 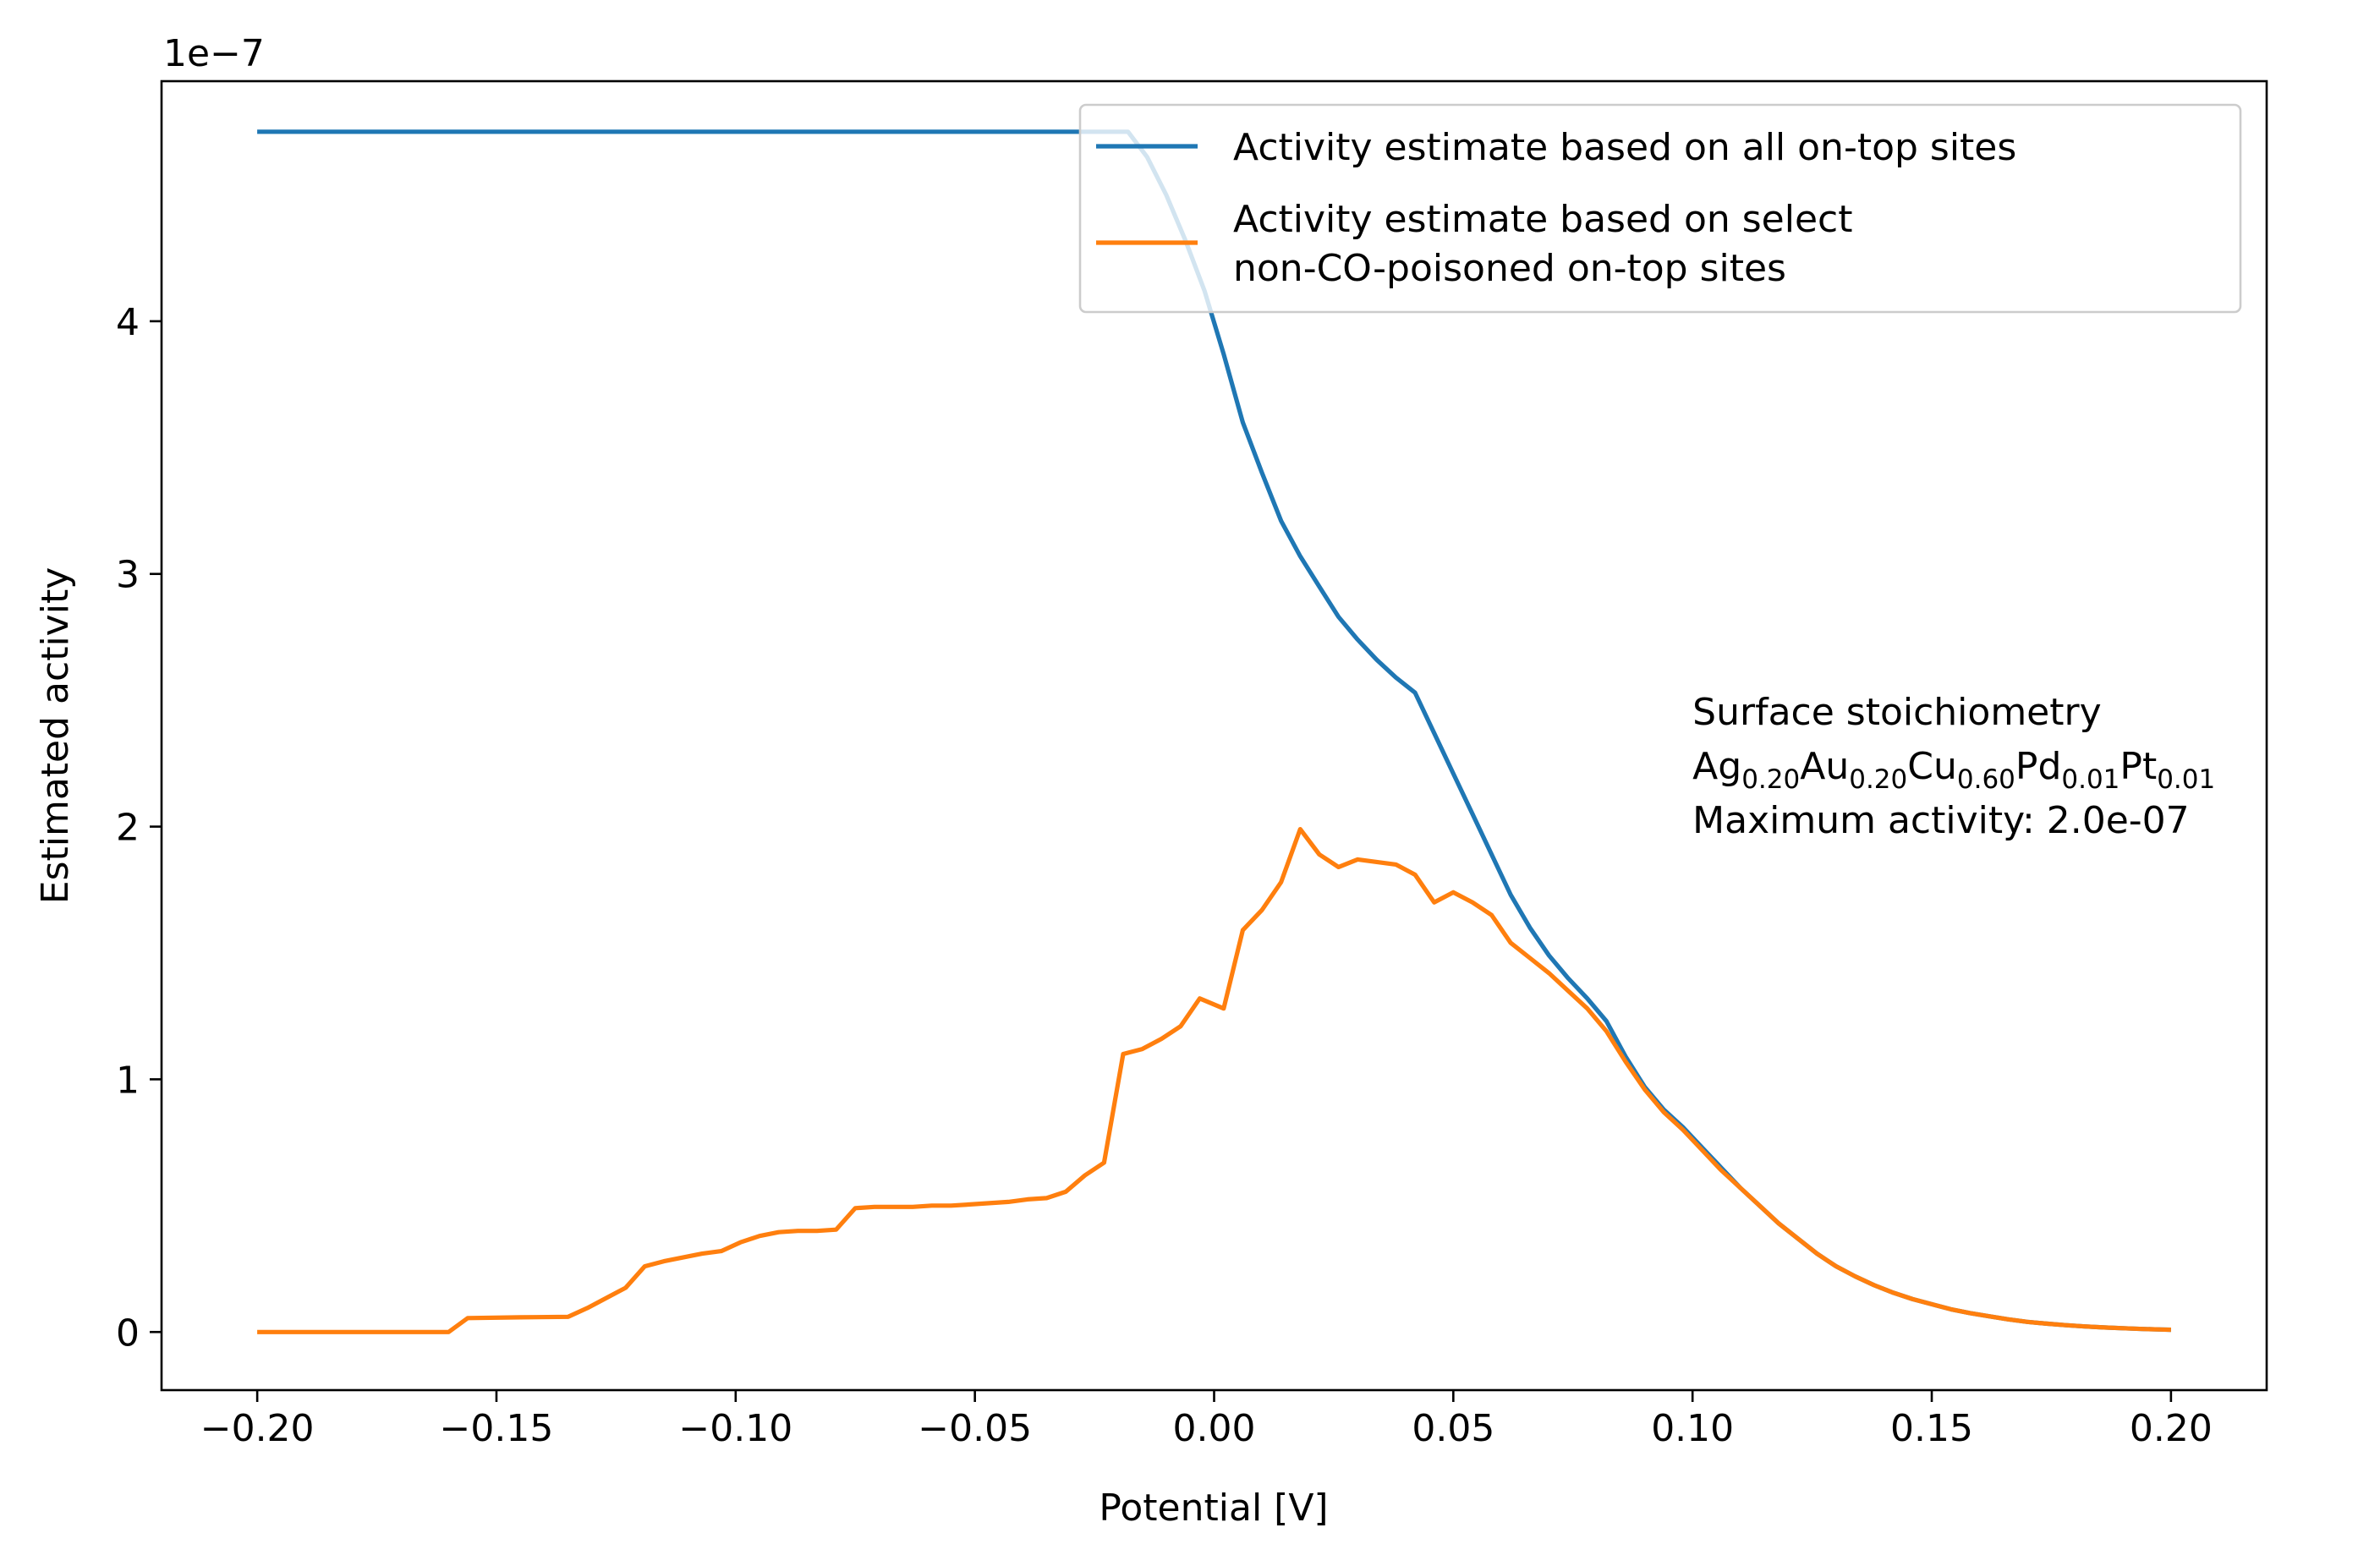 I want to click on x-tick-label: −0.15, so click(x=497, y=1429).